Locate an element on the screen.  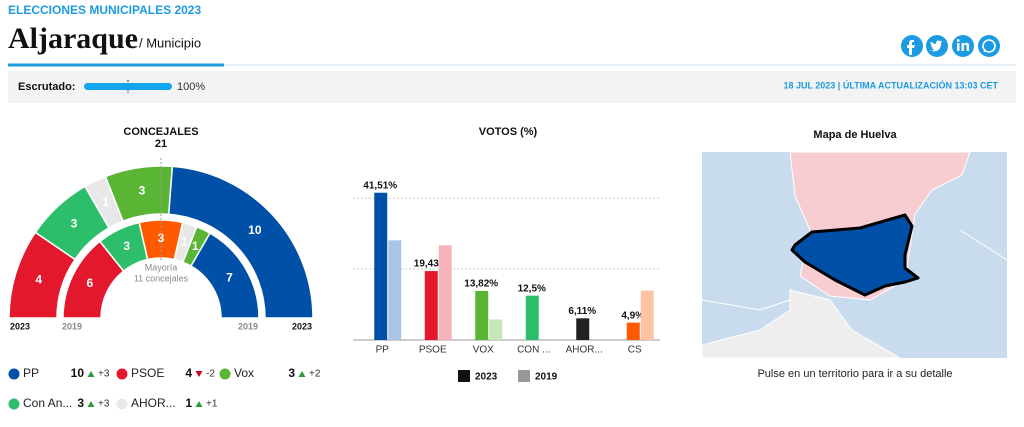
legend-seats: 10 is located at coordinates (78, 373).